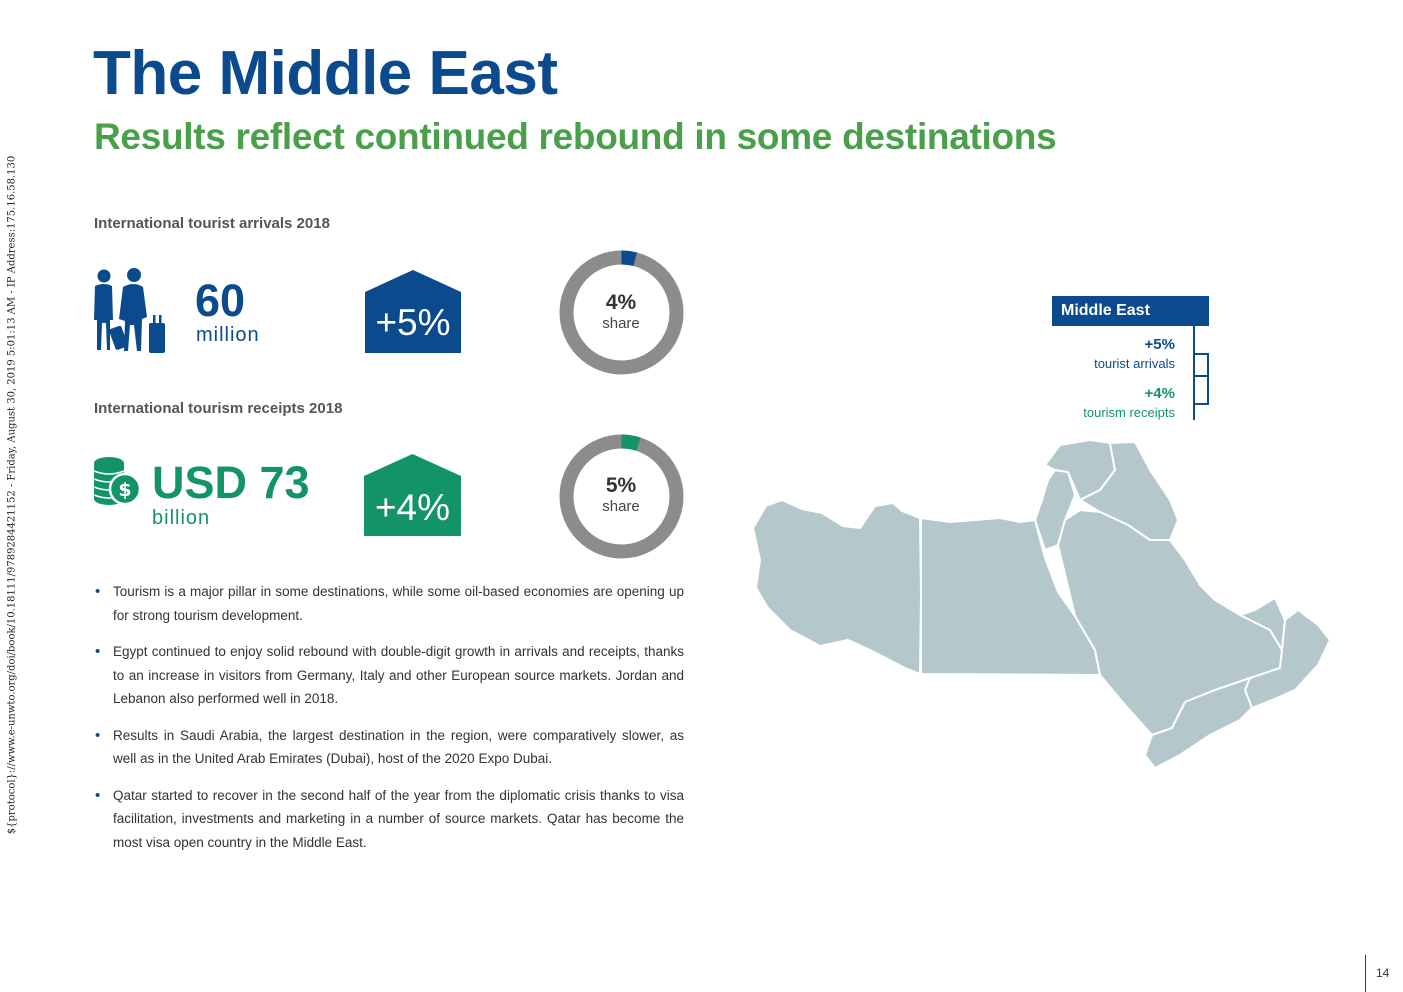 This screenshot has width=1403, height=992. I want to click on coins-dollar-icon: $, so click(117, 481).